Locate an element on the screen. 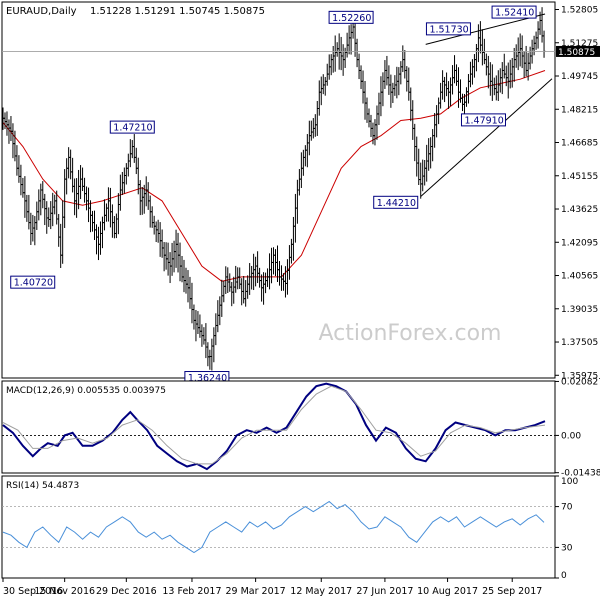  price-tick-label: 1.48215 is located at coordinates (579, 110).